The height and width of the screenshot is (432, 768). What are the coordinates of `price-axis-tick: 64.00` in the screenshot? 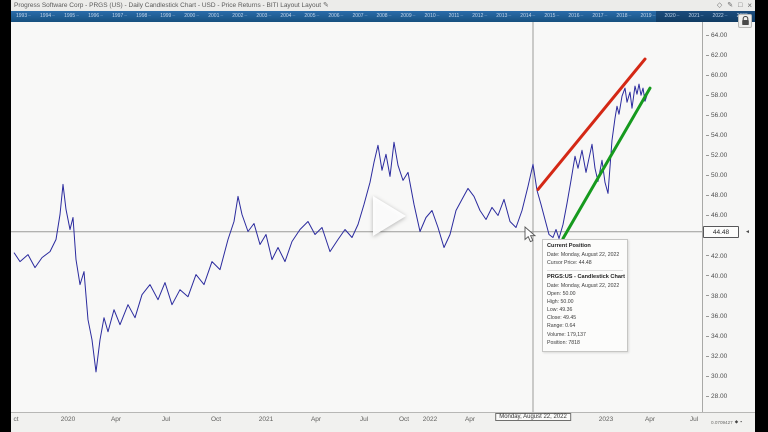 It's located at (716, 35).